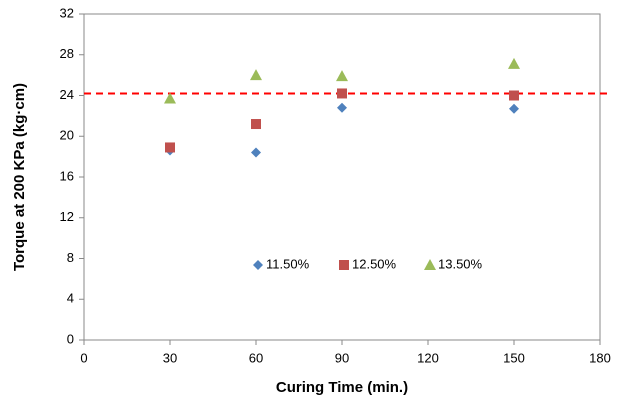 The width and height of the screenshot is (622, 404). What do you see at coordinates (67, 216) in the screenshot?
I see `y-tick-label: 12` at bounding box center [67, 216].